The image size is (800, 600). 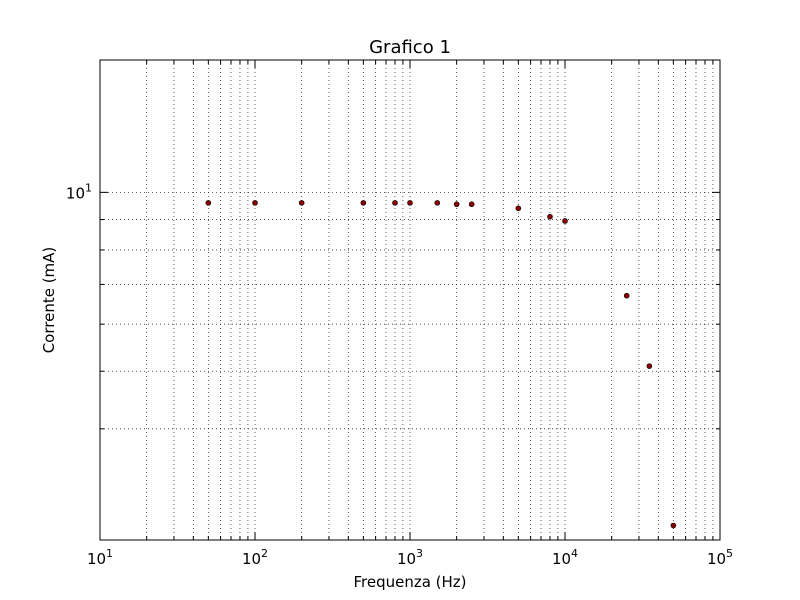 I want to click on x-tick-label: 10⁴, so click(x=565, y=557).